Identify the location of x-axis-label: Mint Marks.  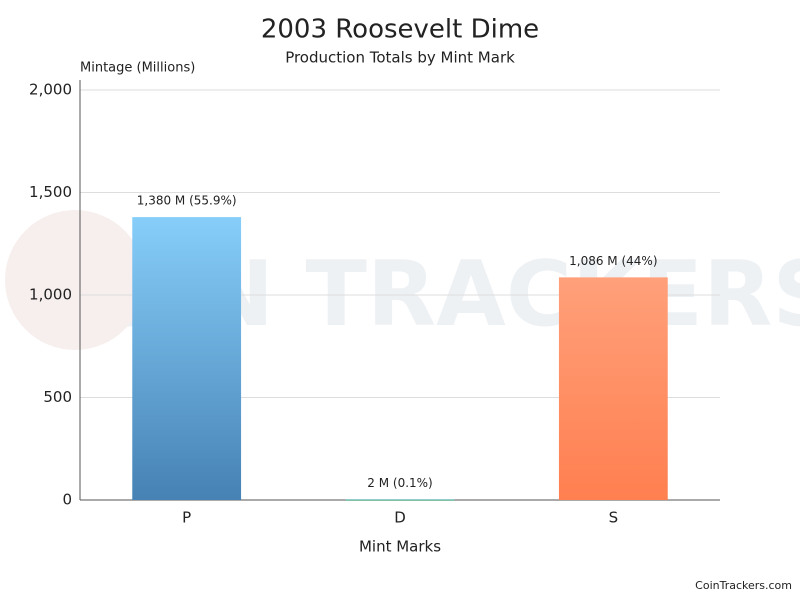
(400, 547).